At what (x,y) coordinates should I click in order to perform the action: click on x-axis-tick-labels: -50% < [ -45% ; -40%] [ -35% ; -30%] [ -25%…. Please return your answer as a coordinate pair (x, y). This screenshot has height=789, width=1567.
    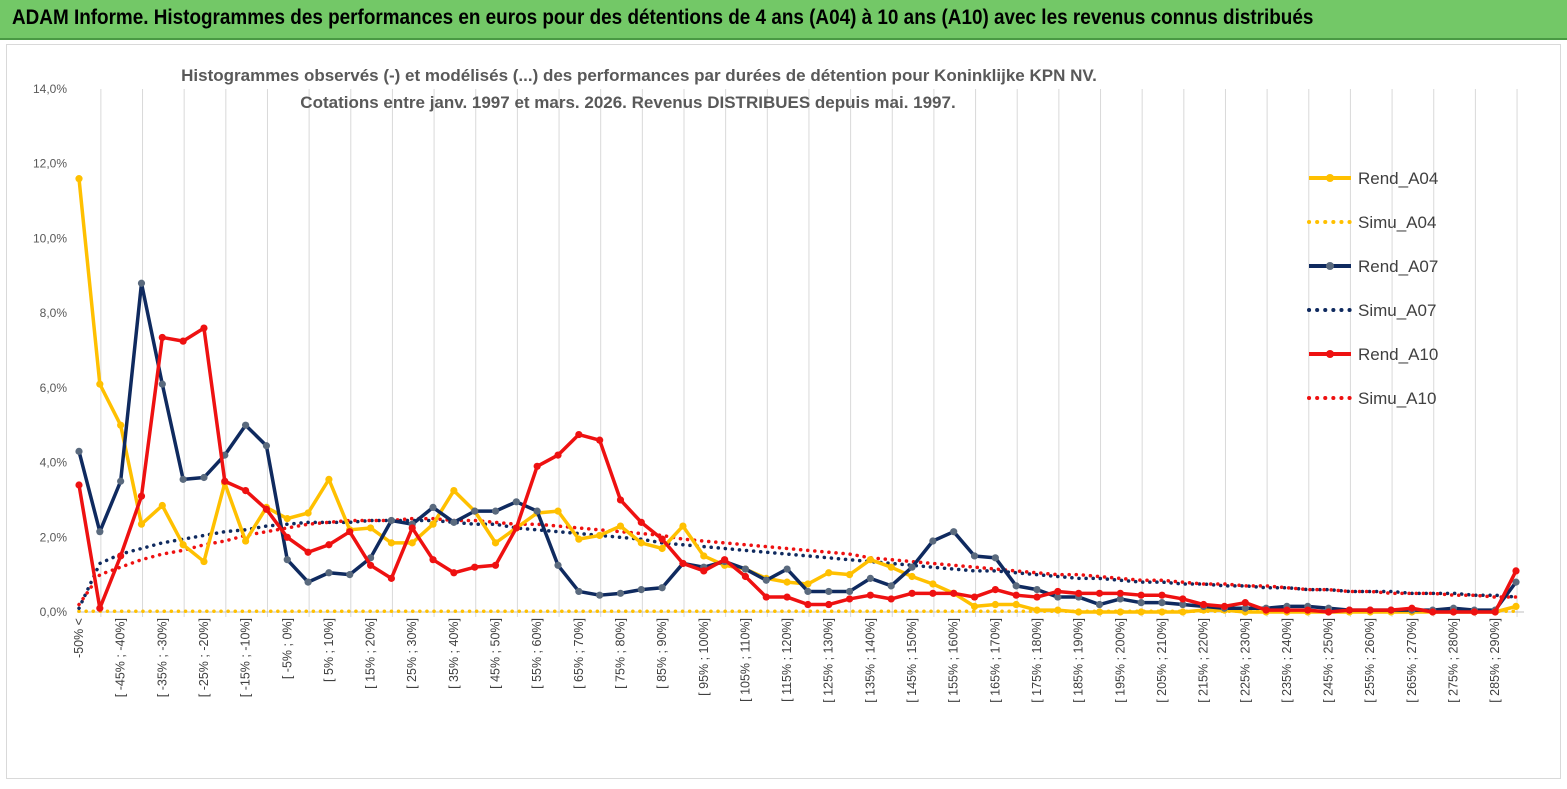
    Looking at the image, I should click on (787, 660).